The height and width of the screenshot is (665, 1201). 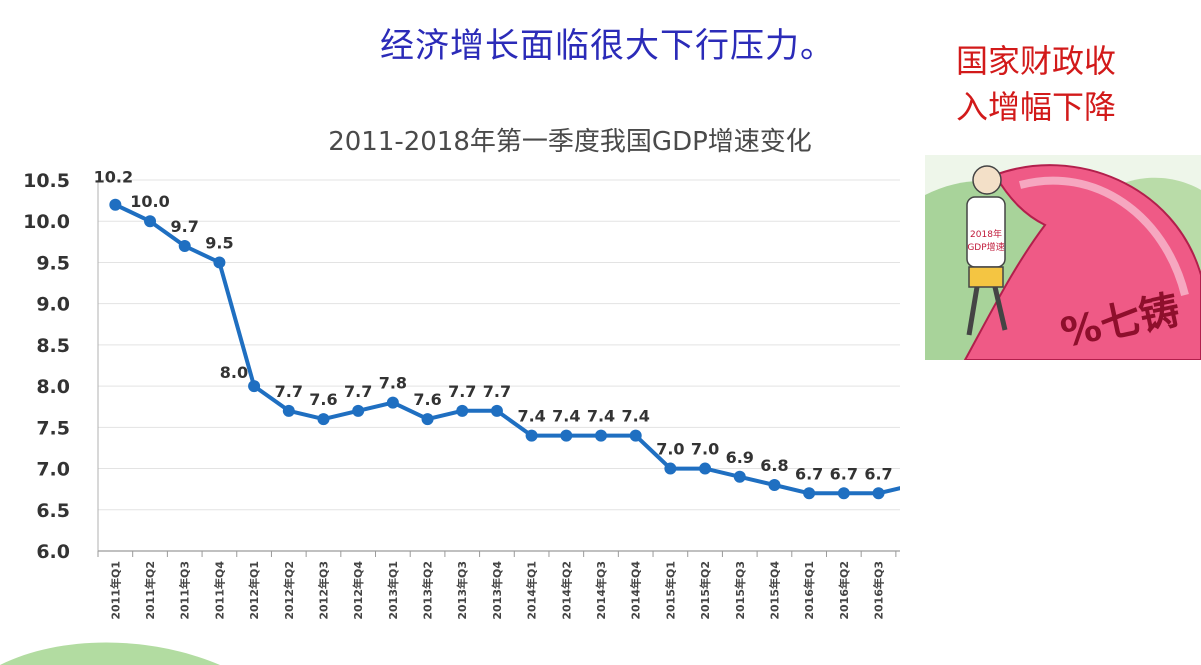 What do you see at coordinates (636, 590) in the screenshot?
I see `x-tick-label: 2014年Q4` at bounding box center [636, 590].